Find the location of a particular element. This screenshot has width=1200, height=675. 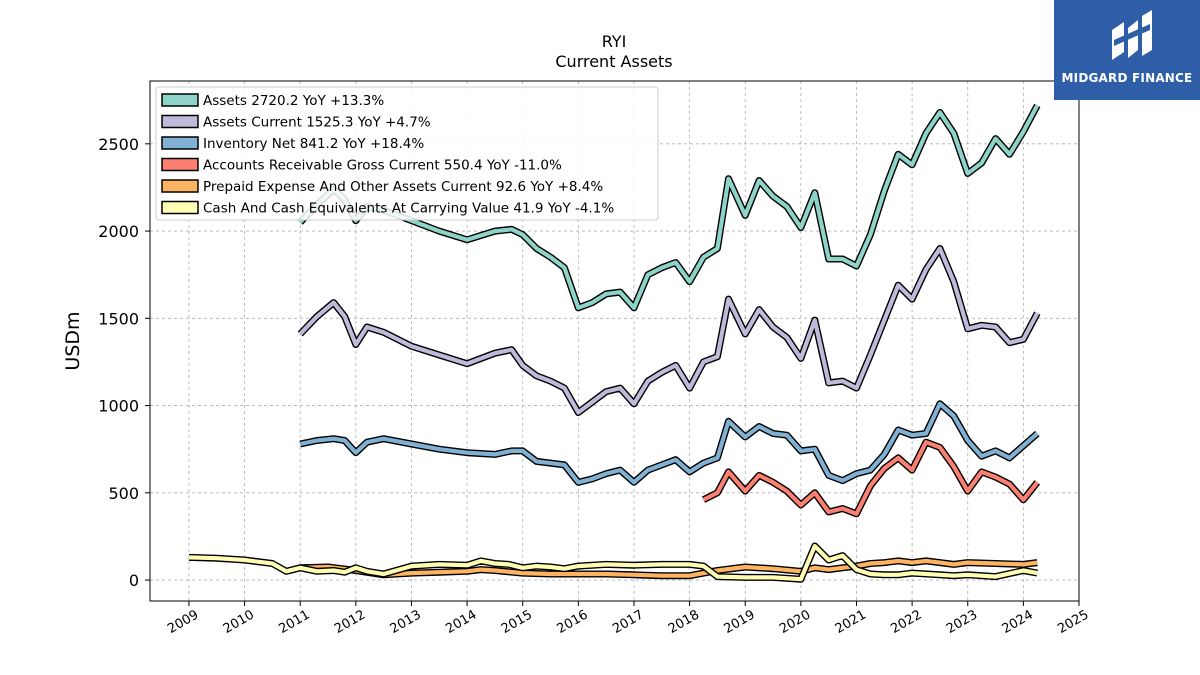

legend-swatch-accounts-receivable-gross-current is located at coordinates (180, 164).